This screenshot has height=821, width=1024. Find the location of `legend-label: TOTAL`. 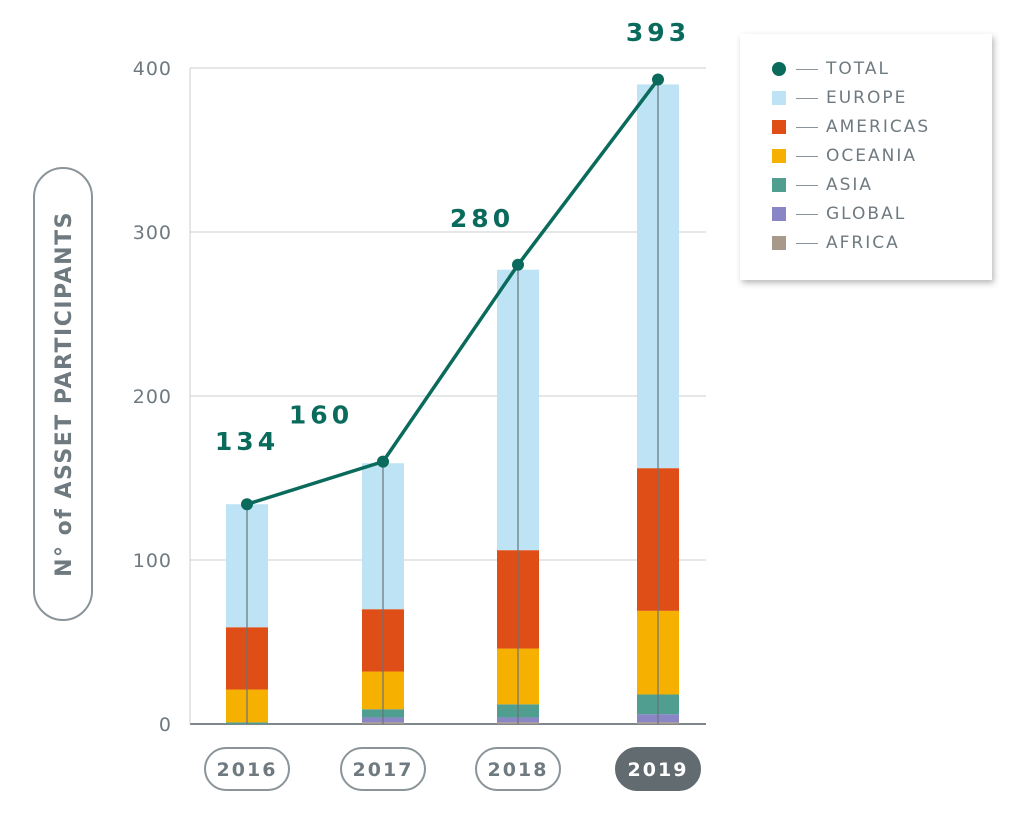

legend-label: TOTAL is located at coordinates (858, 69).